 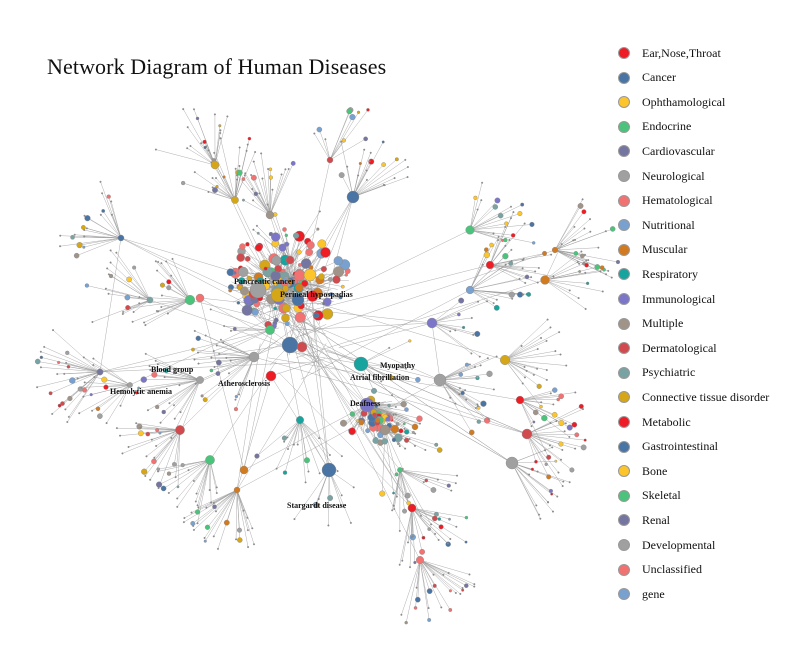 What do you see at coordinates (677, 200) in the screenshot?
I see `legend-label: Hematological` at bounding box center [677, 200].